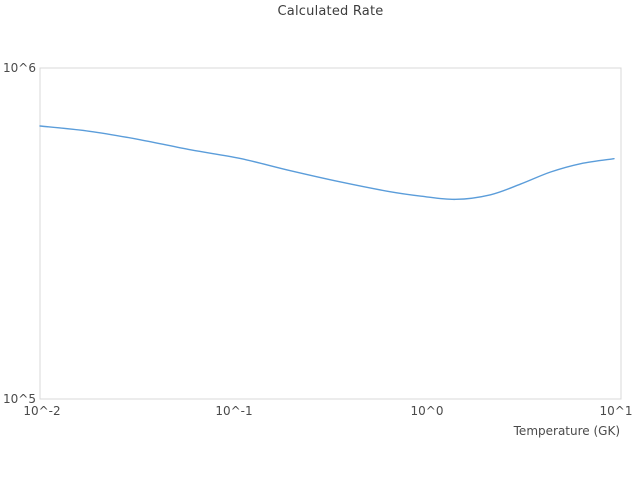 This screenshot has height=480, width=640. Describe the element at coordinates (427, 411) in the screenshot. I see `x-tick-label-1e0: 10^0` at that location.